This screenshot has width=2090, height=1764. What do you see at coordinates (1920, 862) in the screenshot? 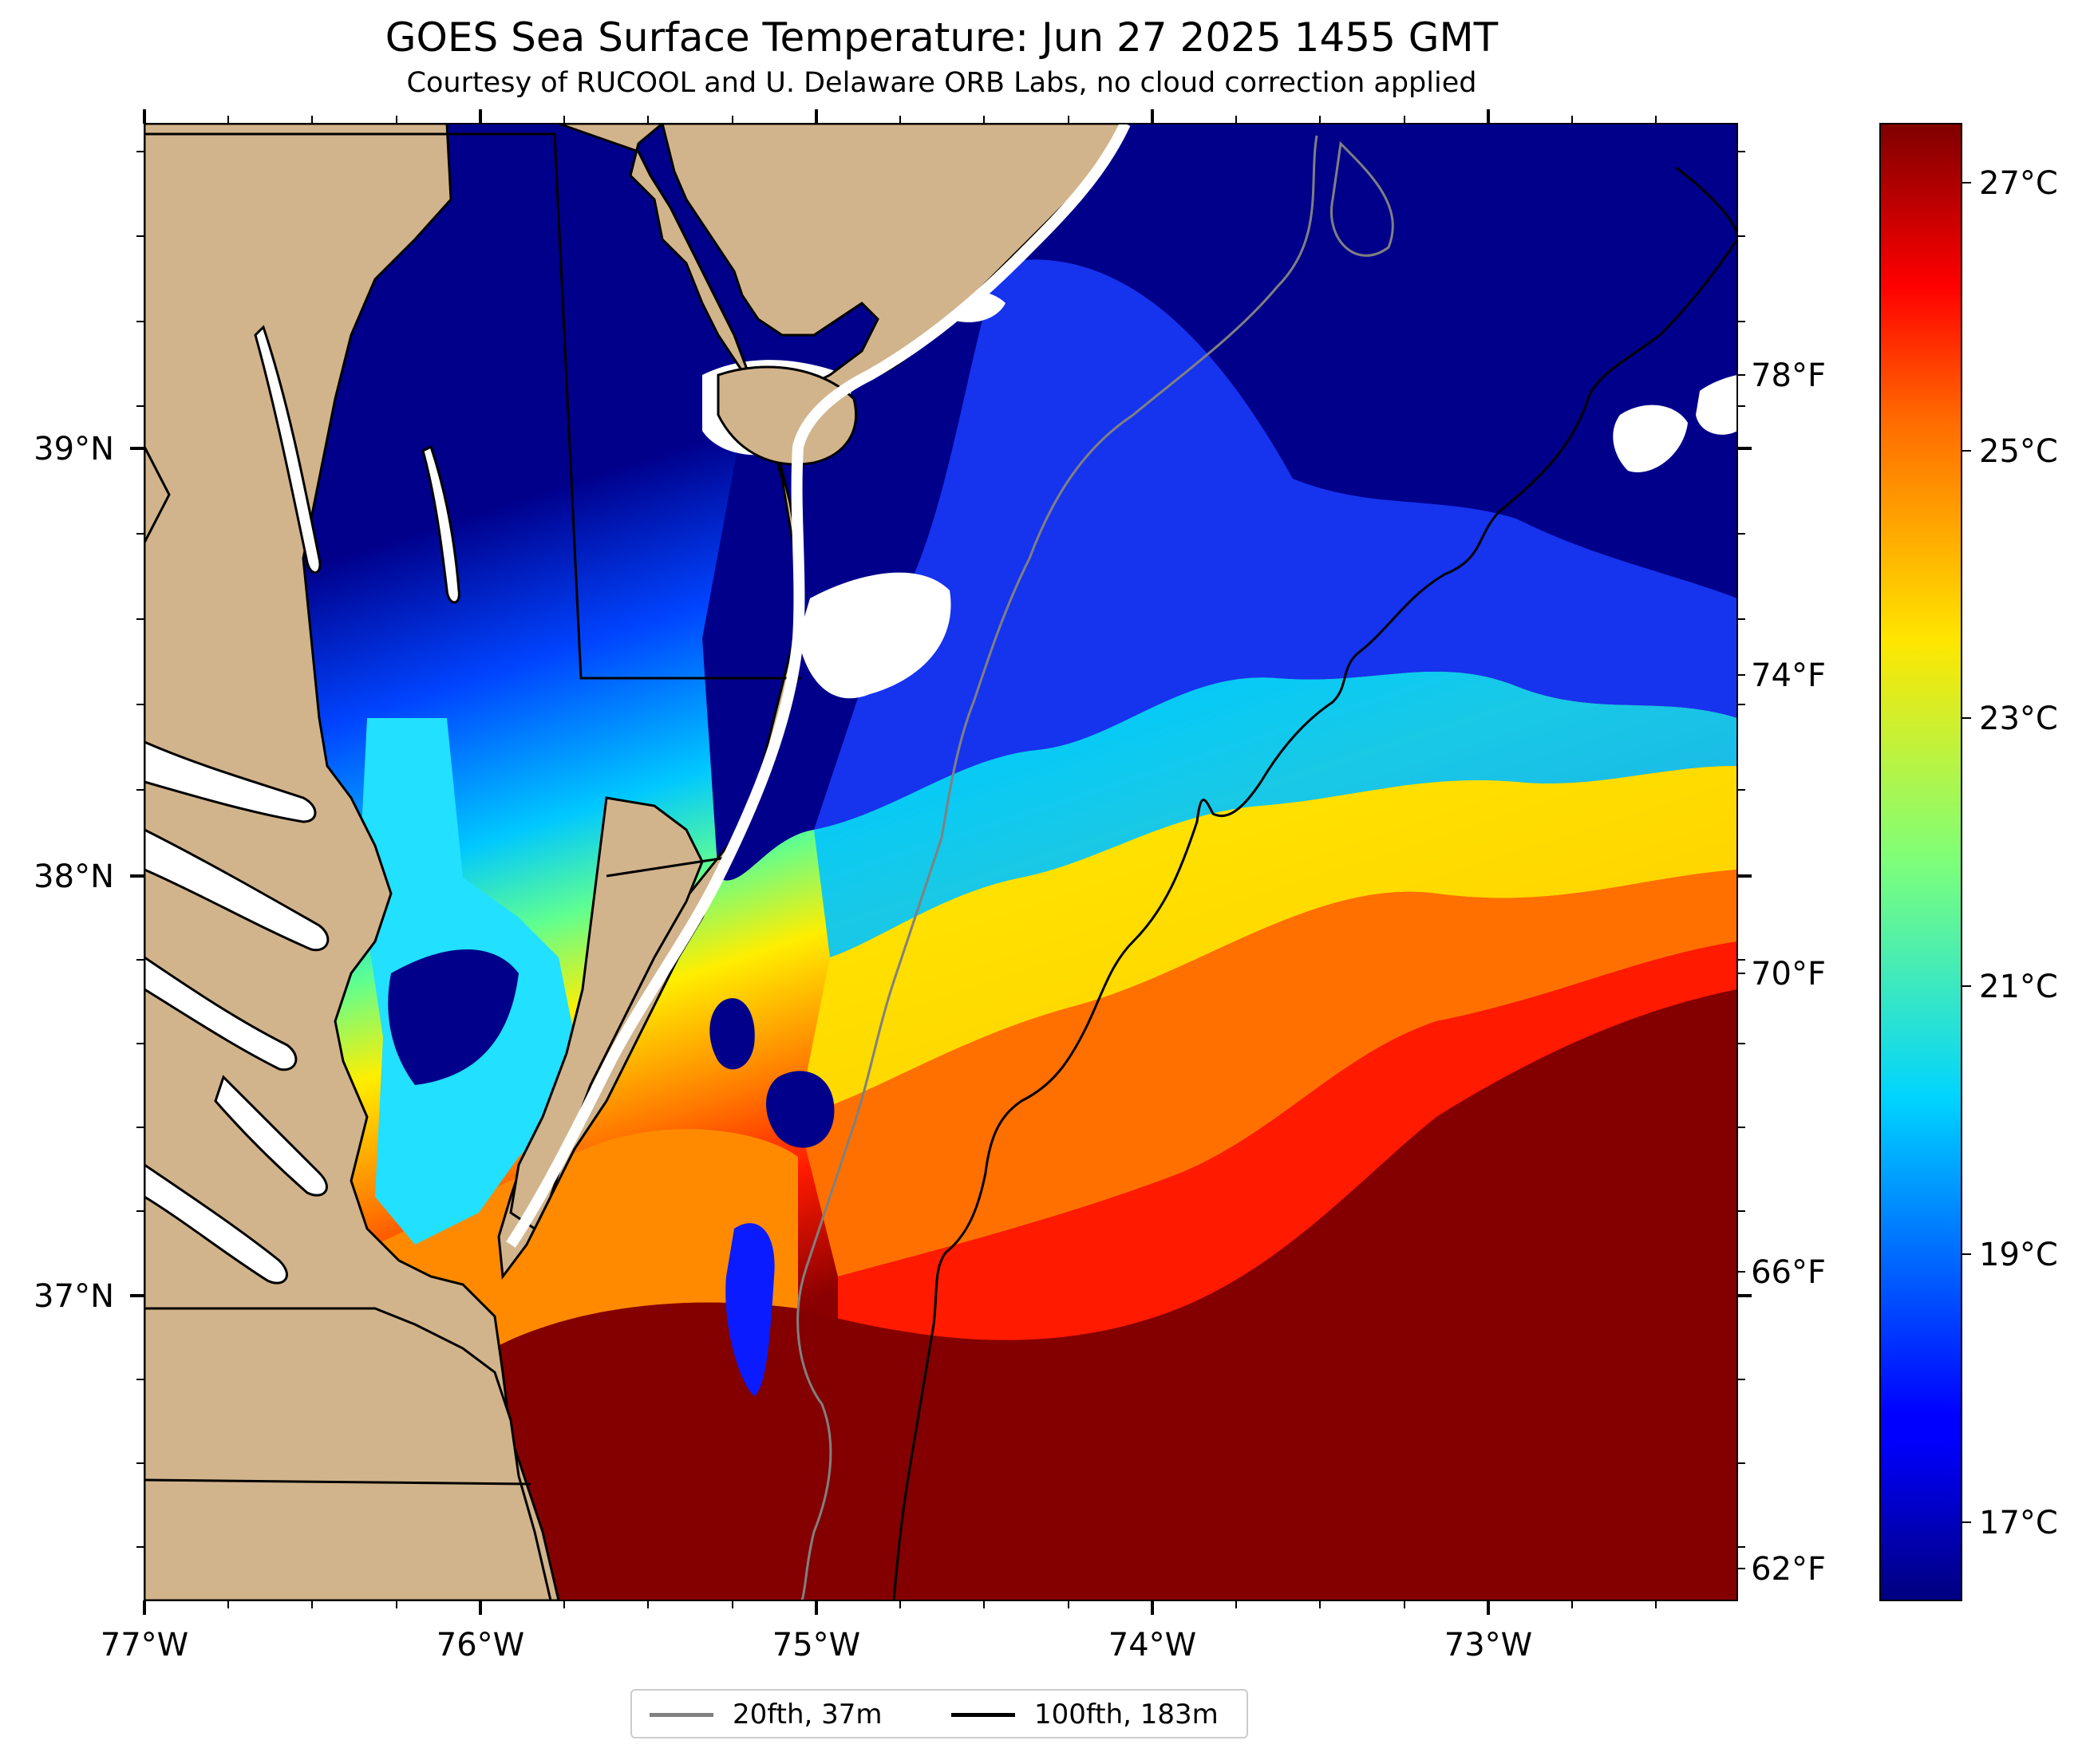
I see `colorbar` at bounding box center [1920, 862].